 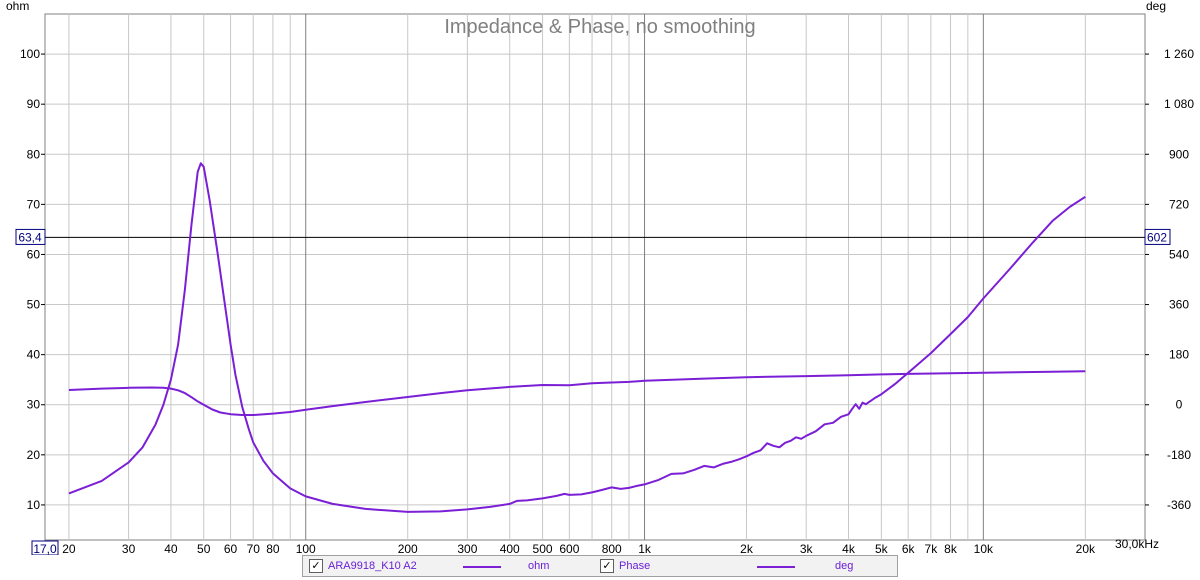 I want to click on x-tick-label: 8k, so click(x=951, y=548).